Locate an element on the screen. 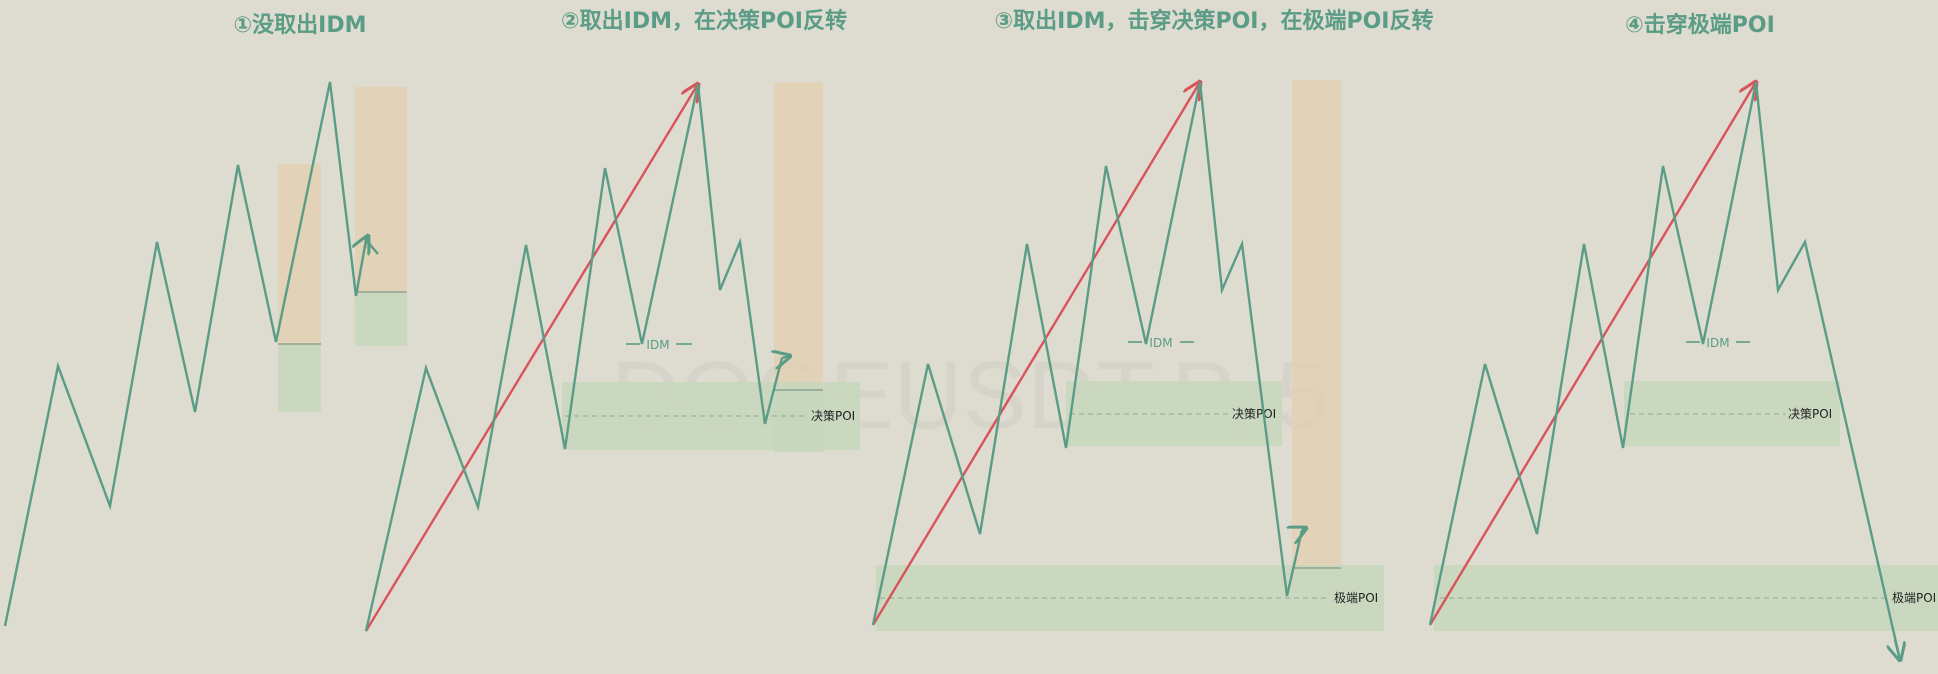  panel-3-arrowhead is located at coordinates (1304, 529).